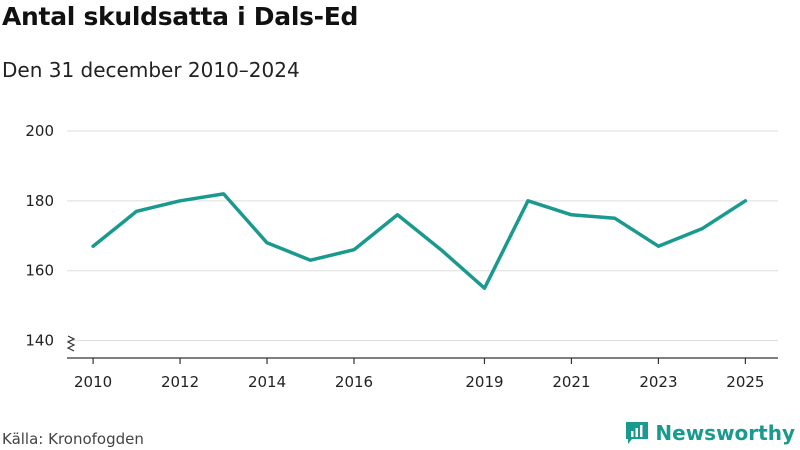 The width and height of the screenshot is (800, 450). I want to click on source-note: Källa: Kronofogden, so click(73, 439).